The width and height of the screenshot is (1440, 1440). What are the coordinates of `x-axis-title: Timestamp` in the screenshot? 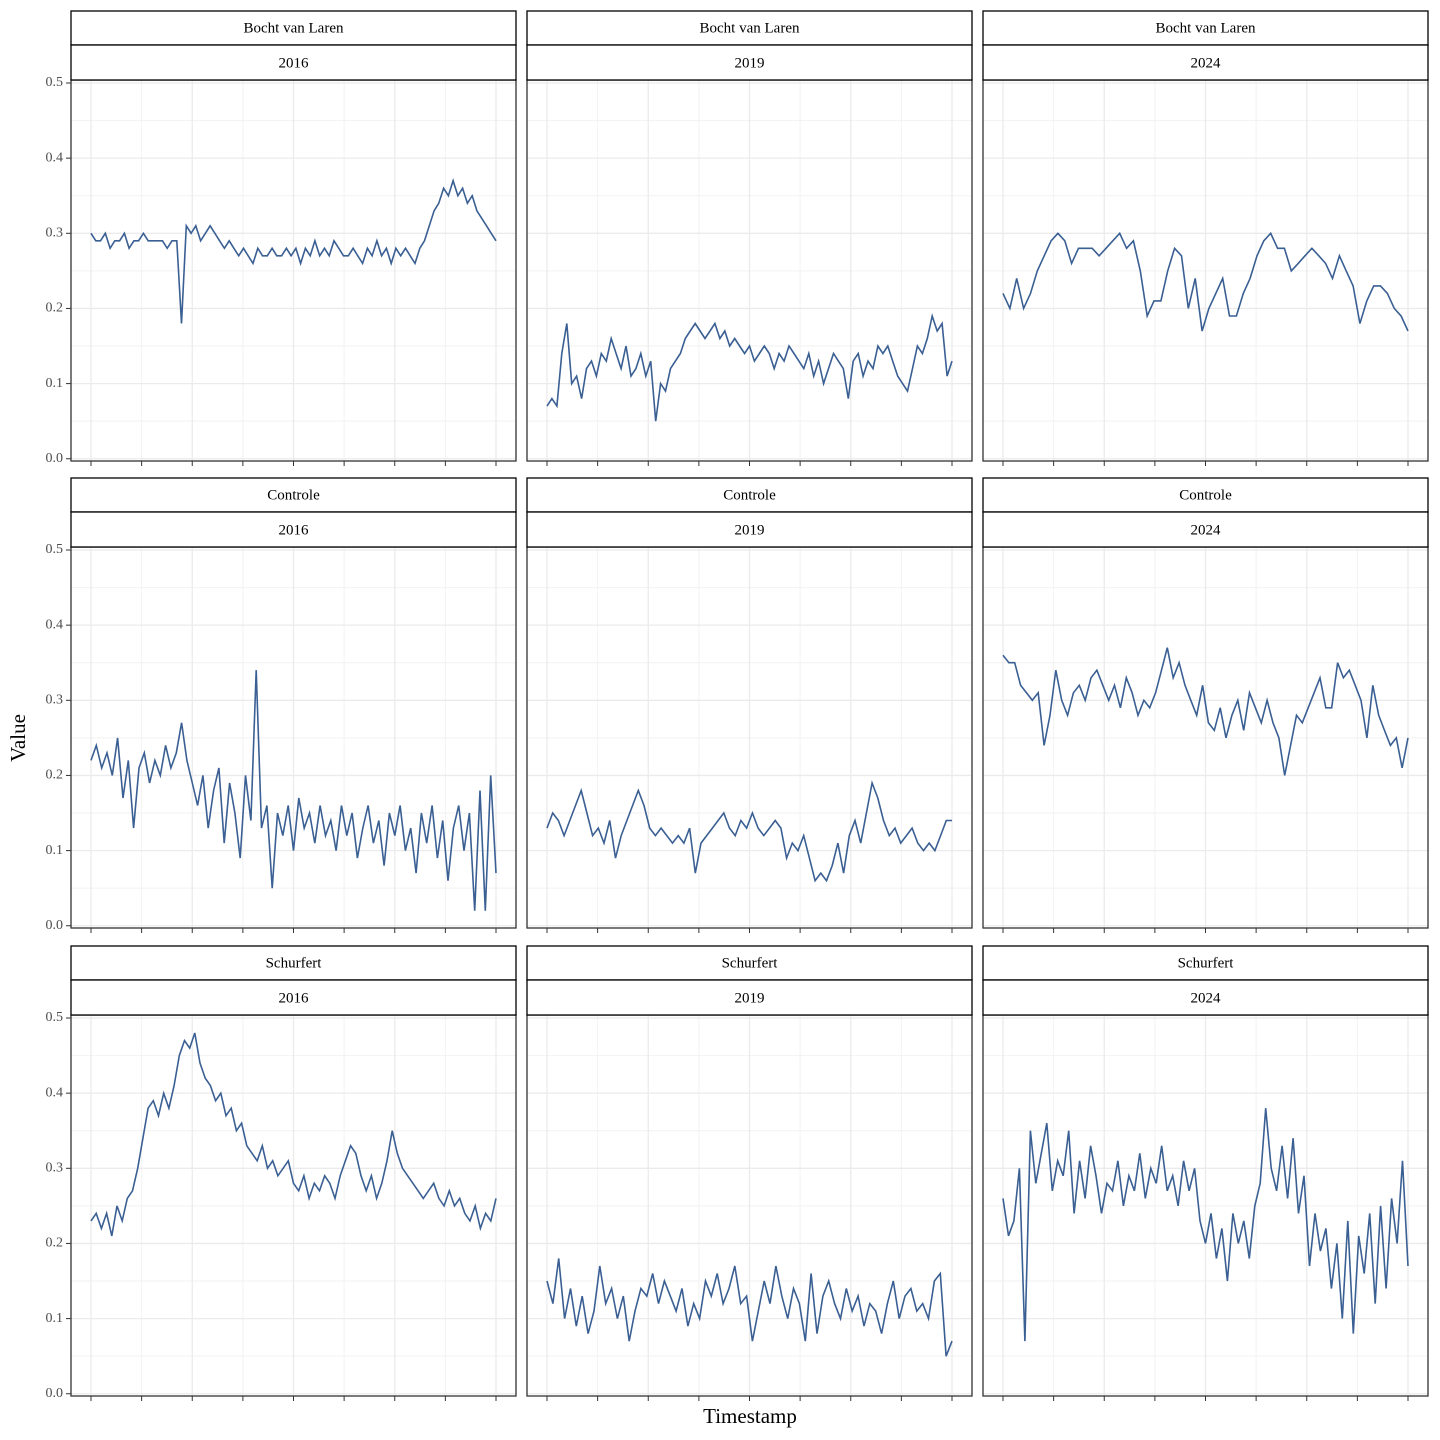 It's located at (750, 1416).